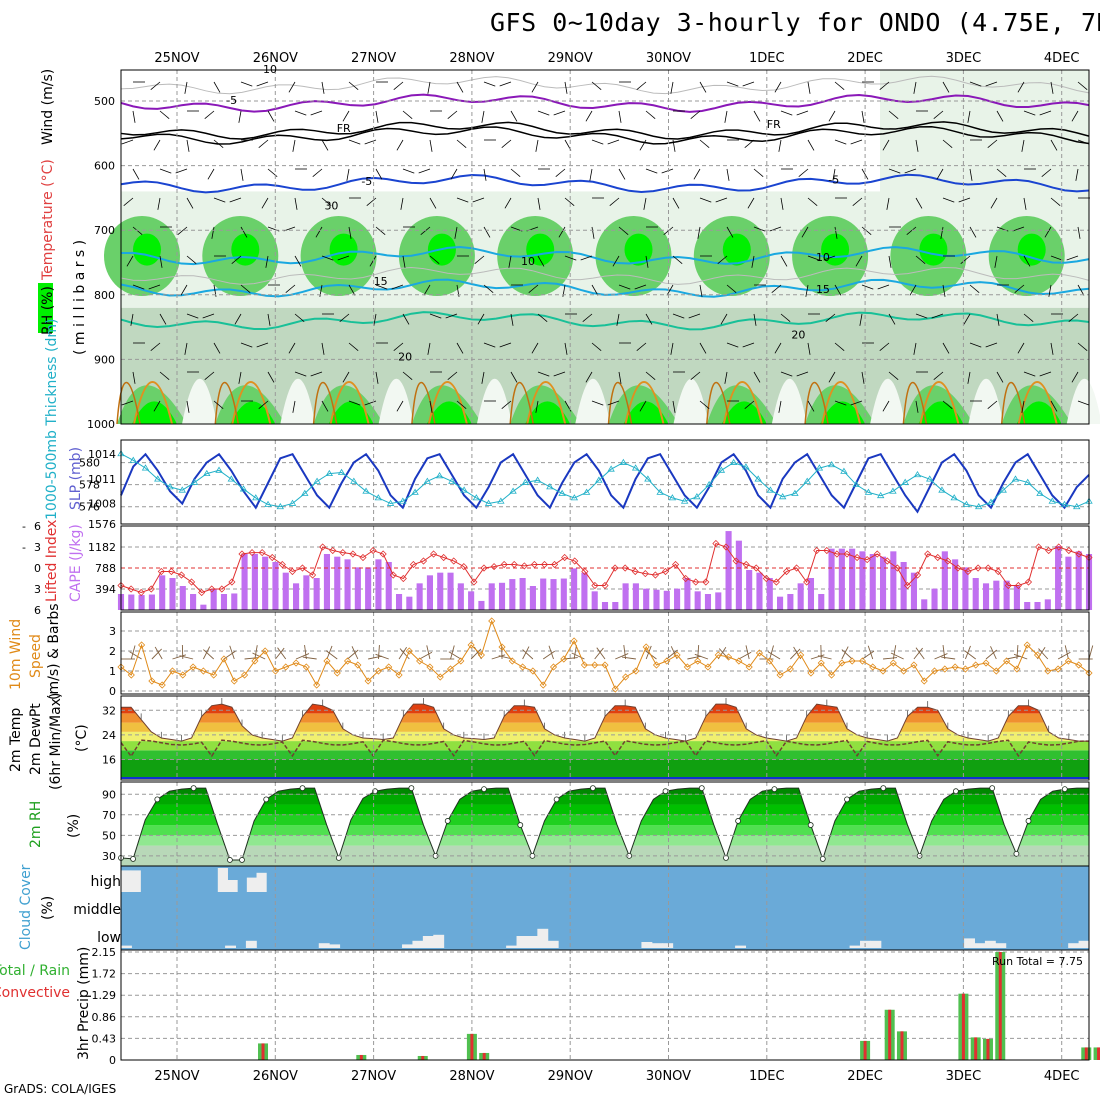  Describe the element at coordinates (109, 735) in the screenshot. I see `temp-ytick-24: 24` at that location.